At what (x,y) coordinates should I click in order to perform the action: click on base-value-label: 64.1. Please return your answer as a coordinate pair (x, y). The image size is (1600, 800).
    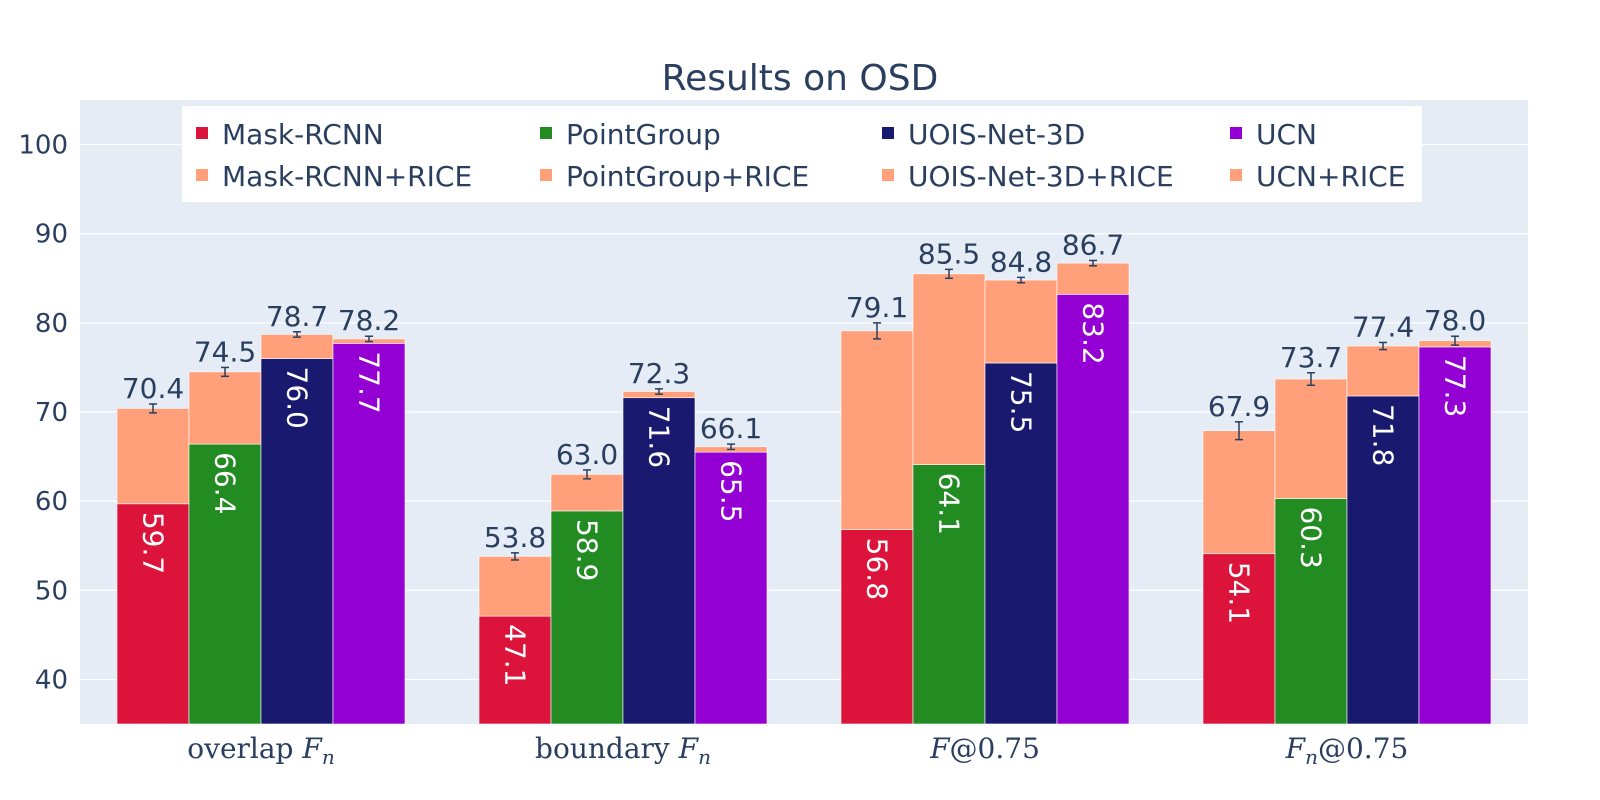
    Looking at the image, I should click on (949, 504).